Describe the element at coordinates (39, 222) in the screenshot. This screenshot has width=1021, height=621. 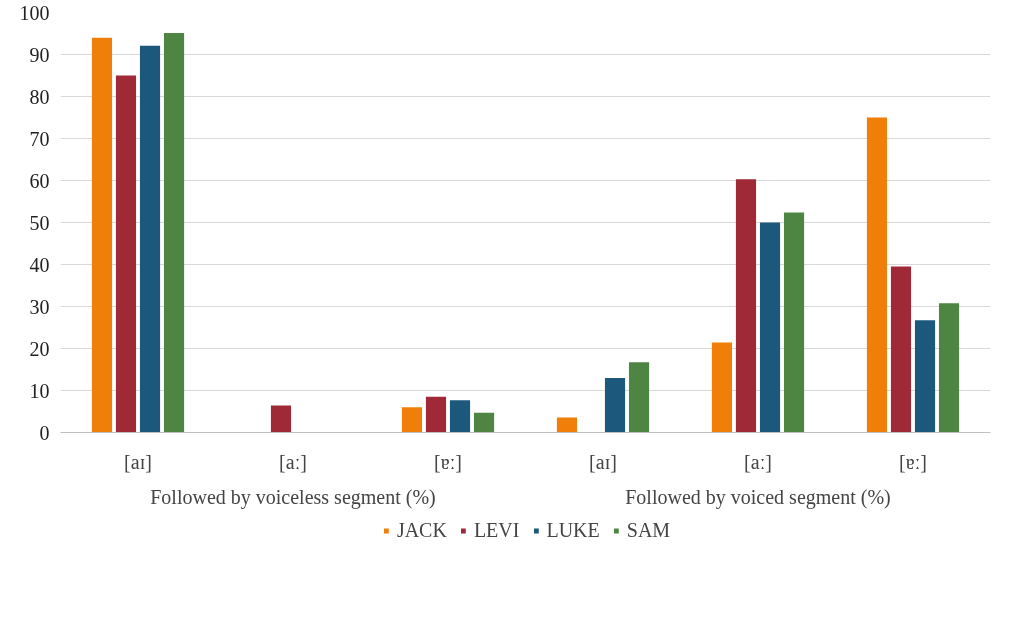
I see `y-tick-label: 50` at that location.